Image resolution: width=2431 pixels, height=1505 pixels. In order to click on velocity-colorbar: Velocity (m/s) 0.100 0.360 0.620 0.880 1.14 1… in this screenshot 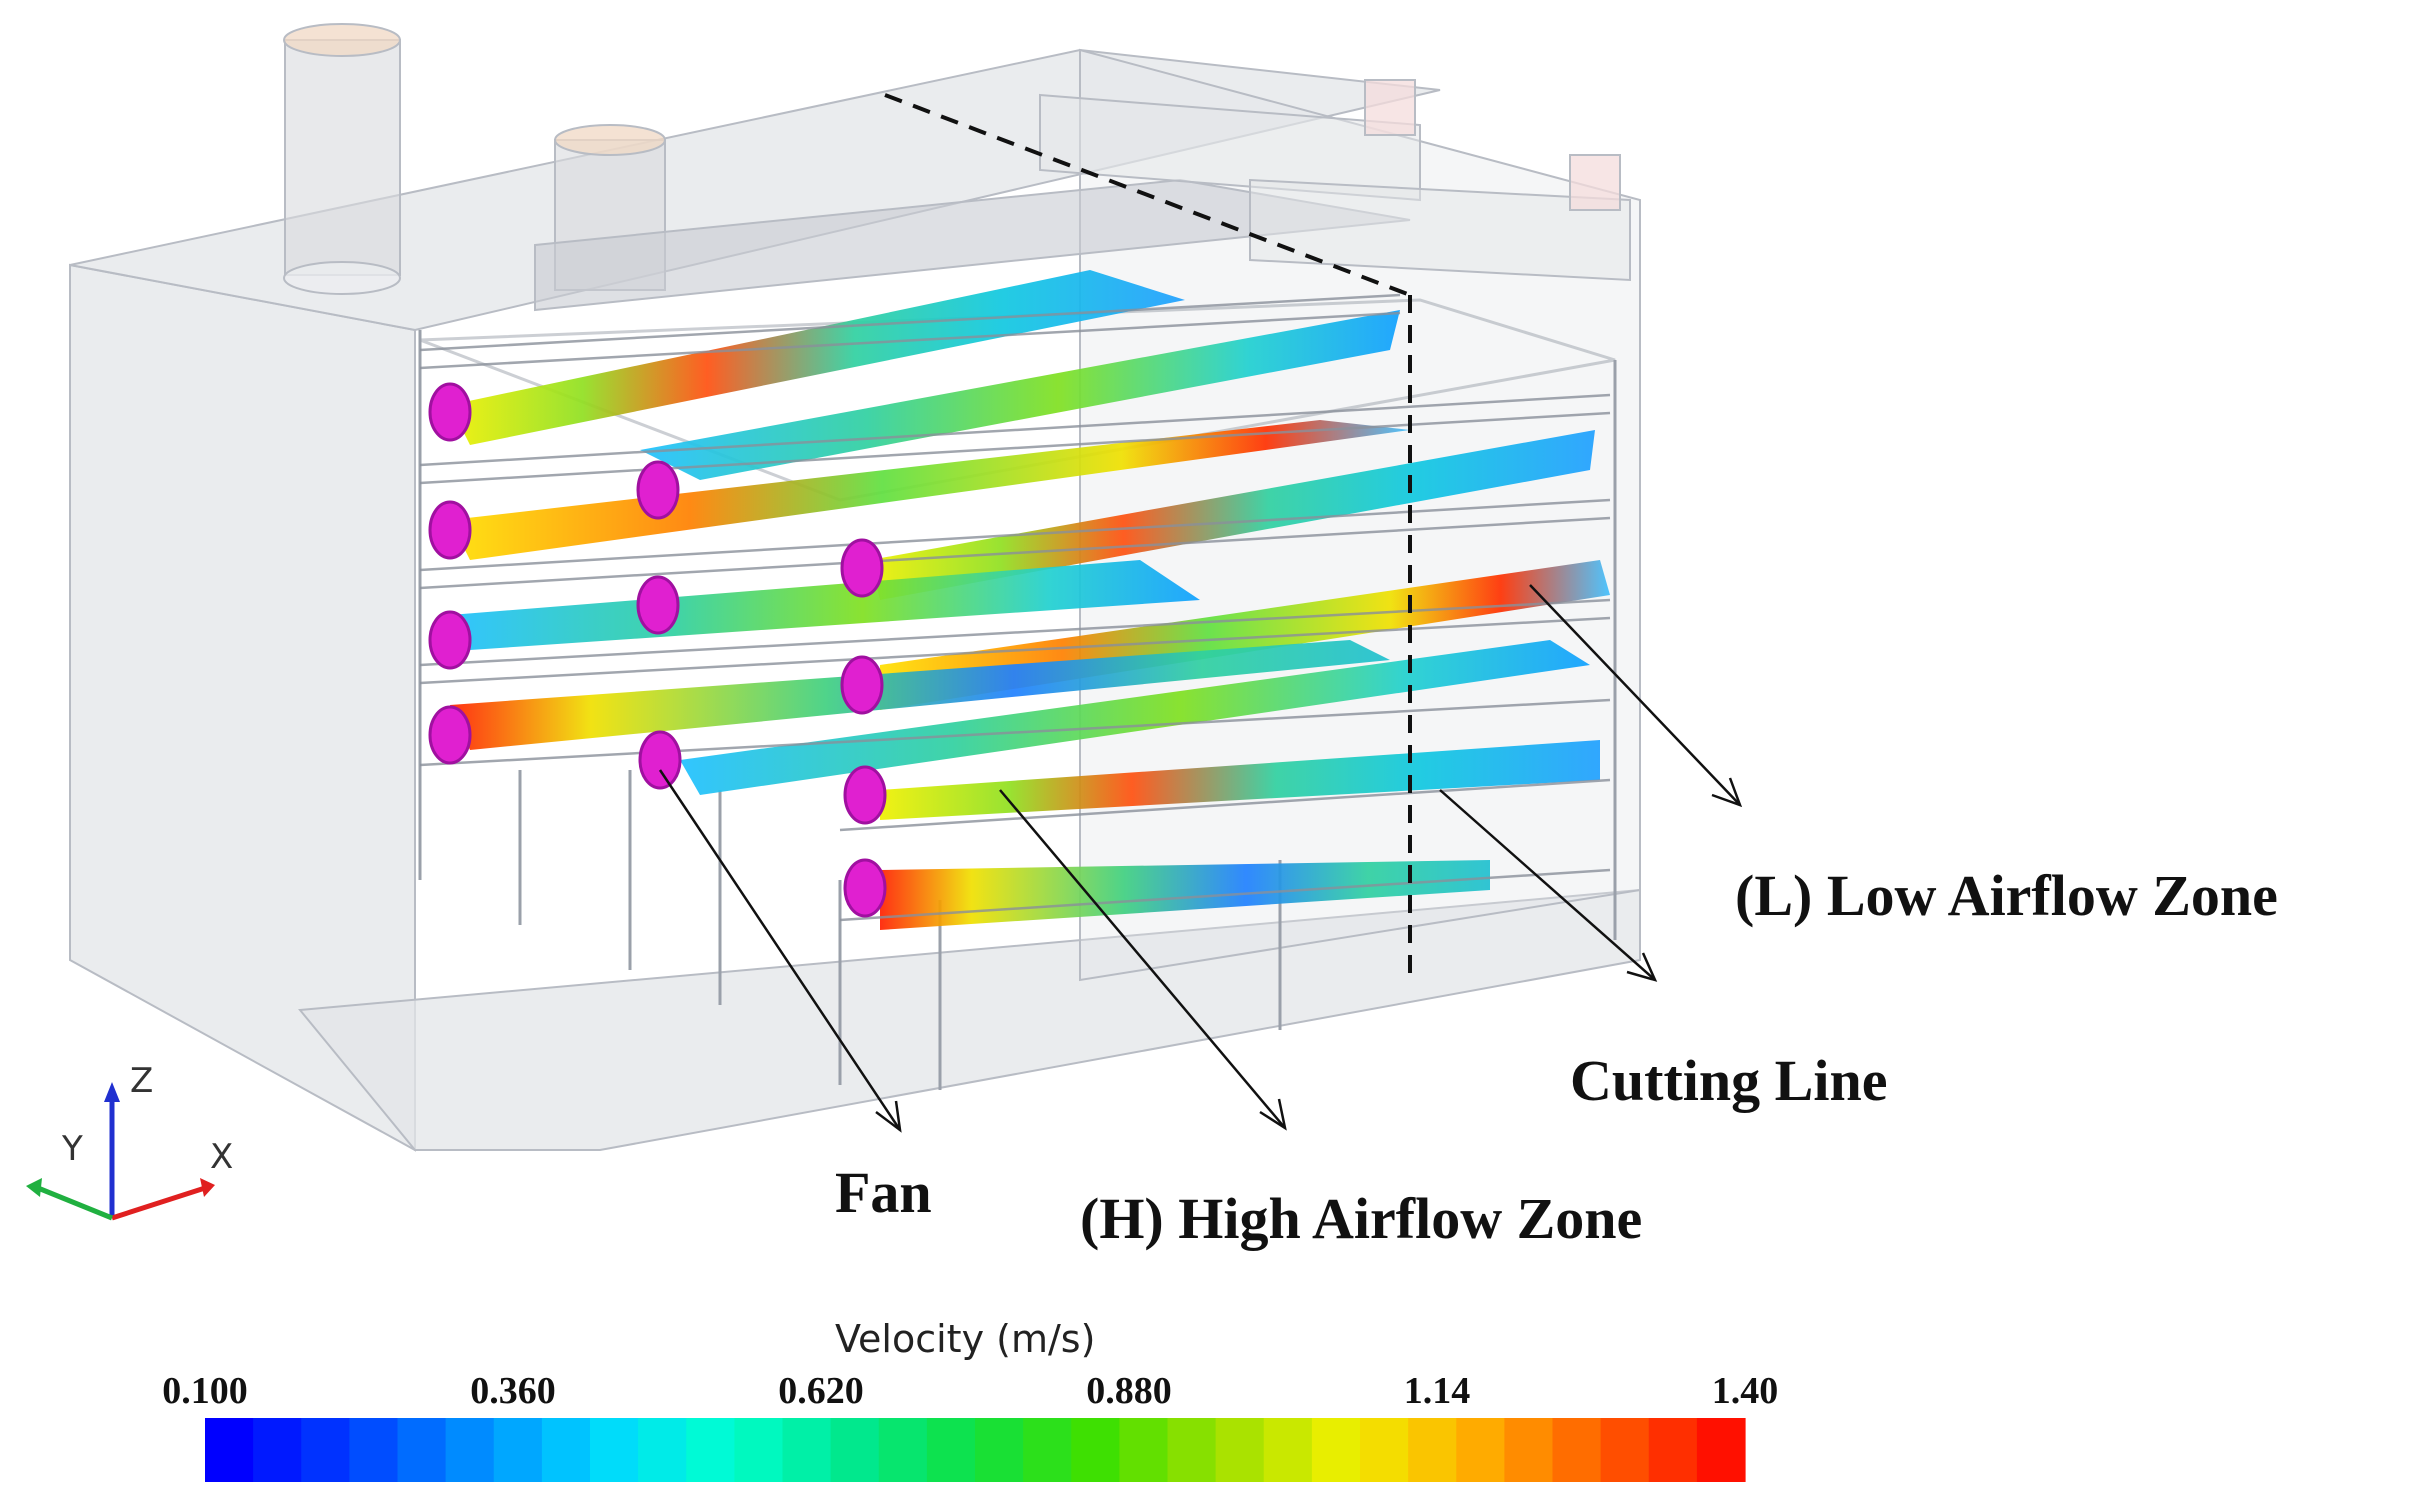, I will do `click(970, 1399)`.